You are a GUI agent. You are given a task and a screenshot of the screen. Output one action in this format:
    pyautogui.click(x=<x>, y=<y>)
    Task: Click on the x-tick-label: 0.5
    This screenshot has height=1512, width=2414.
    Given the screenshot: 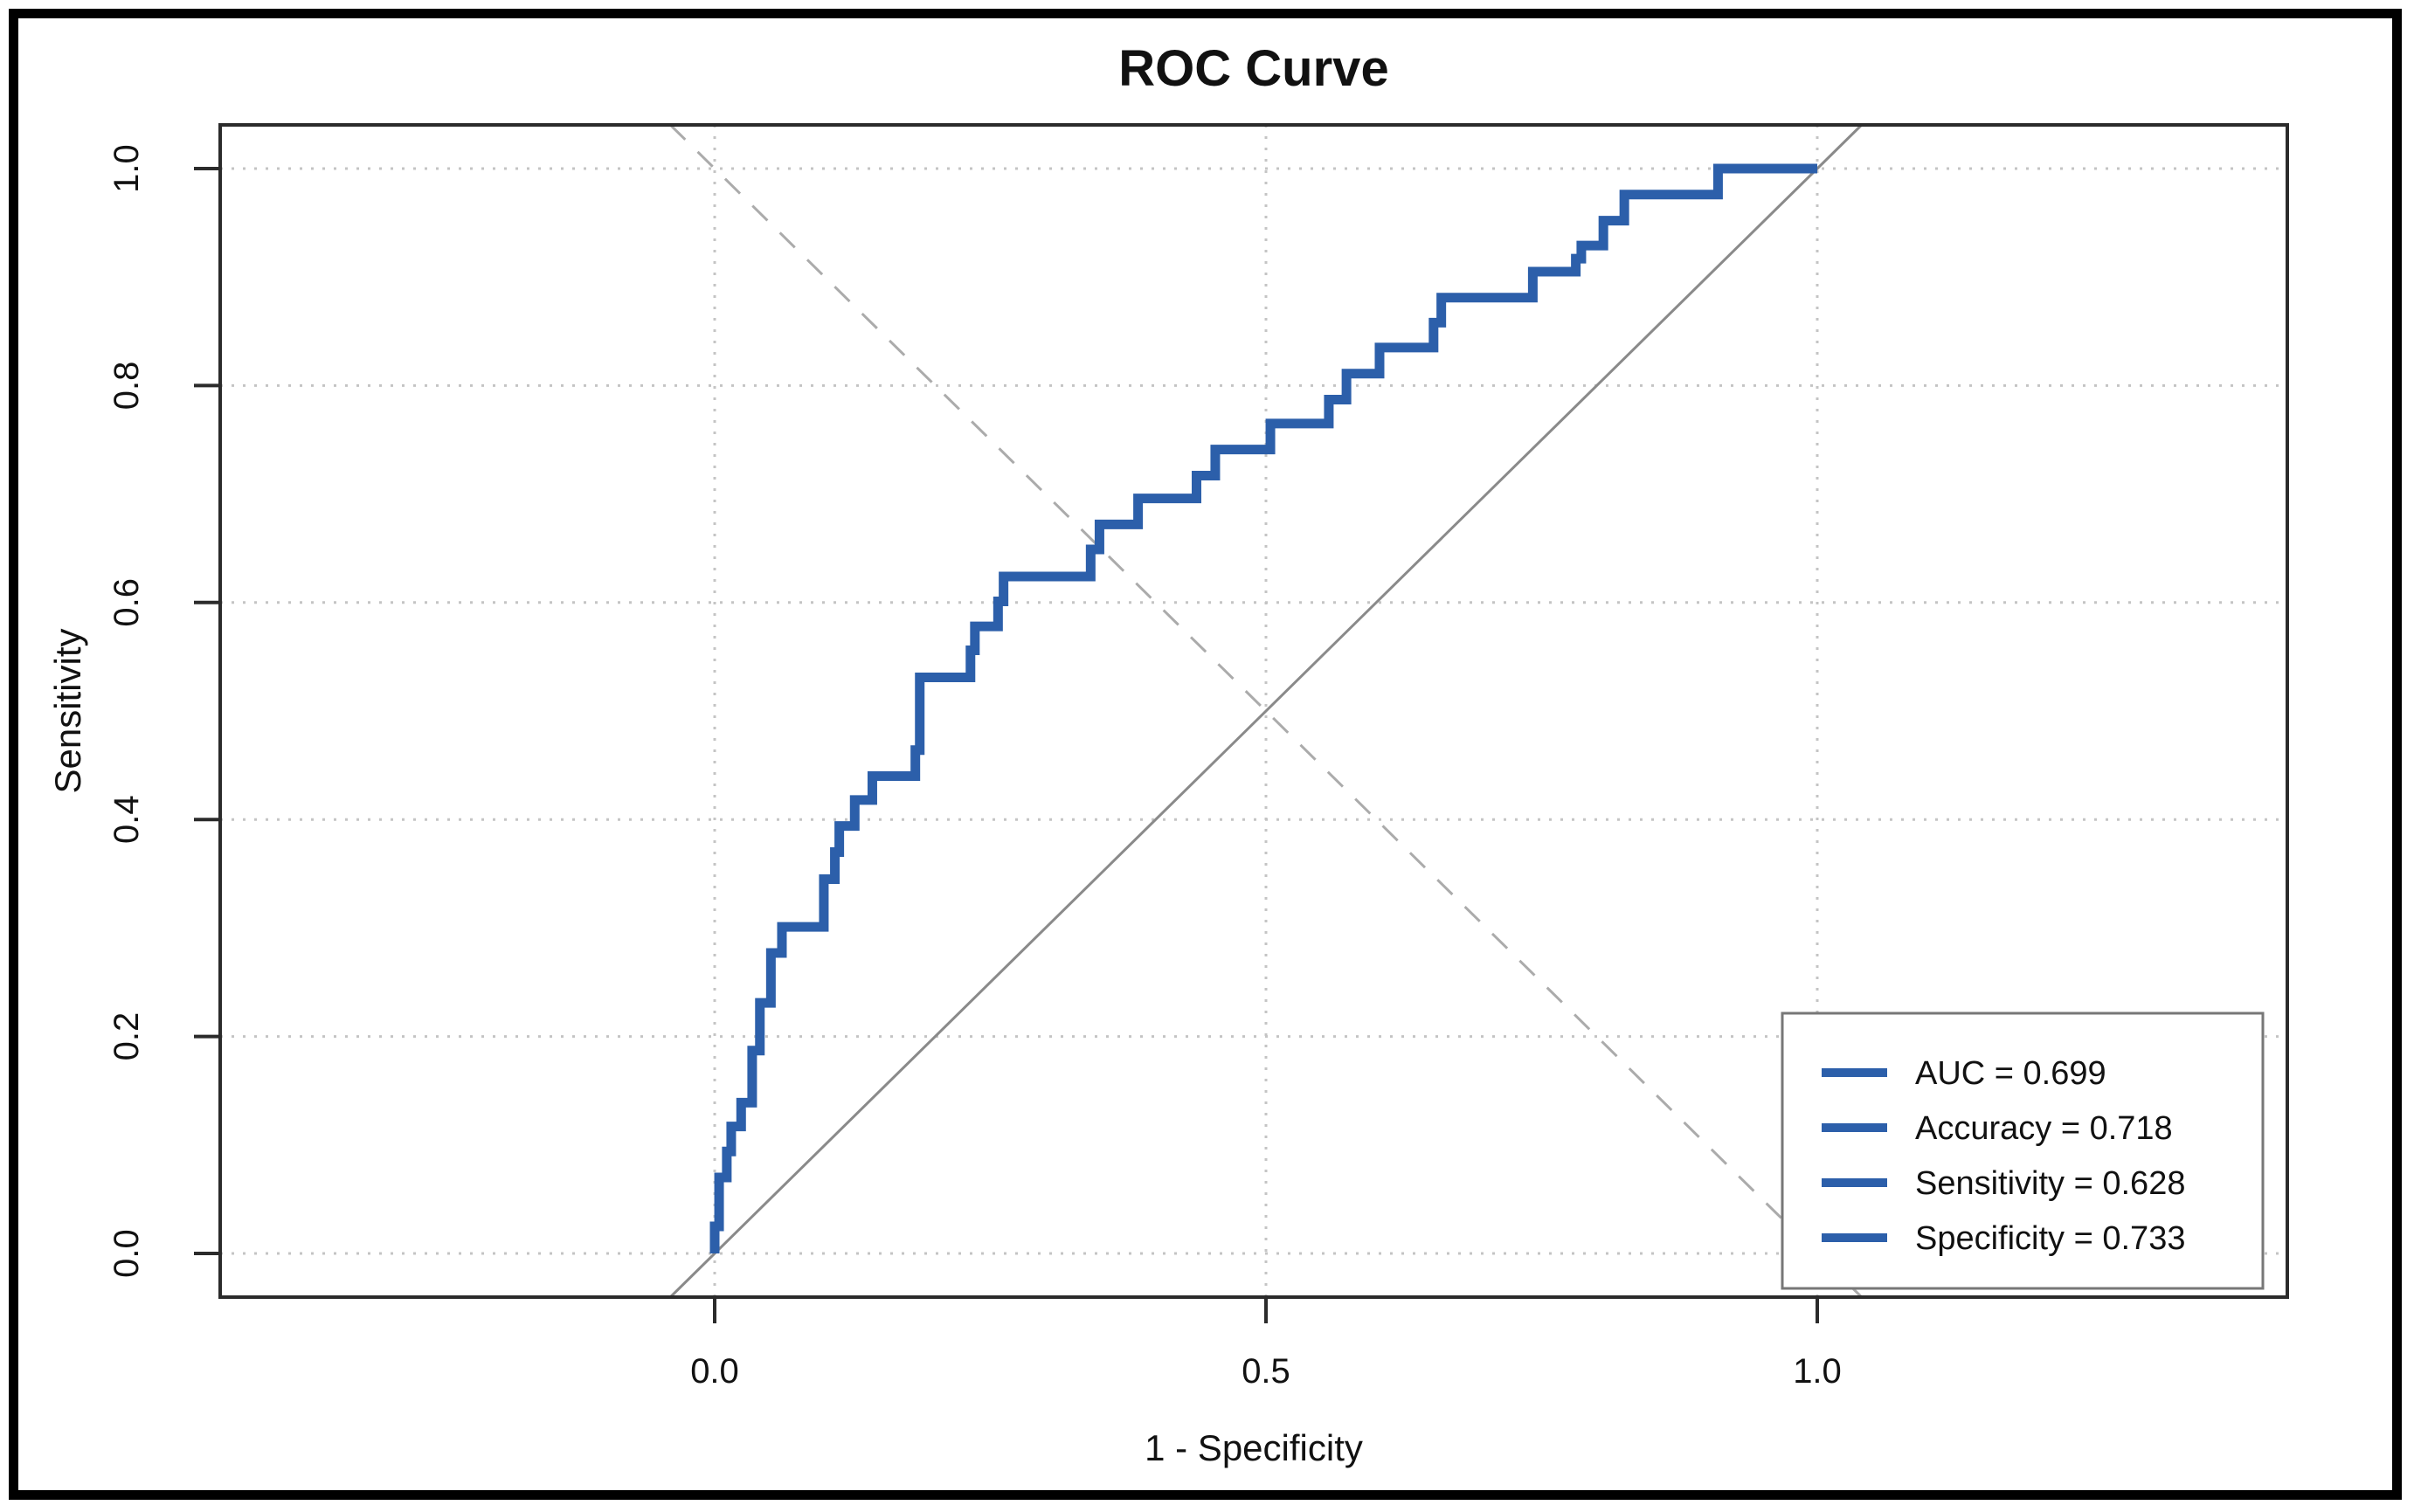 What is the action you would take?
    pyautogui.click(x=1266, y=1371)
    